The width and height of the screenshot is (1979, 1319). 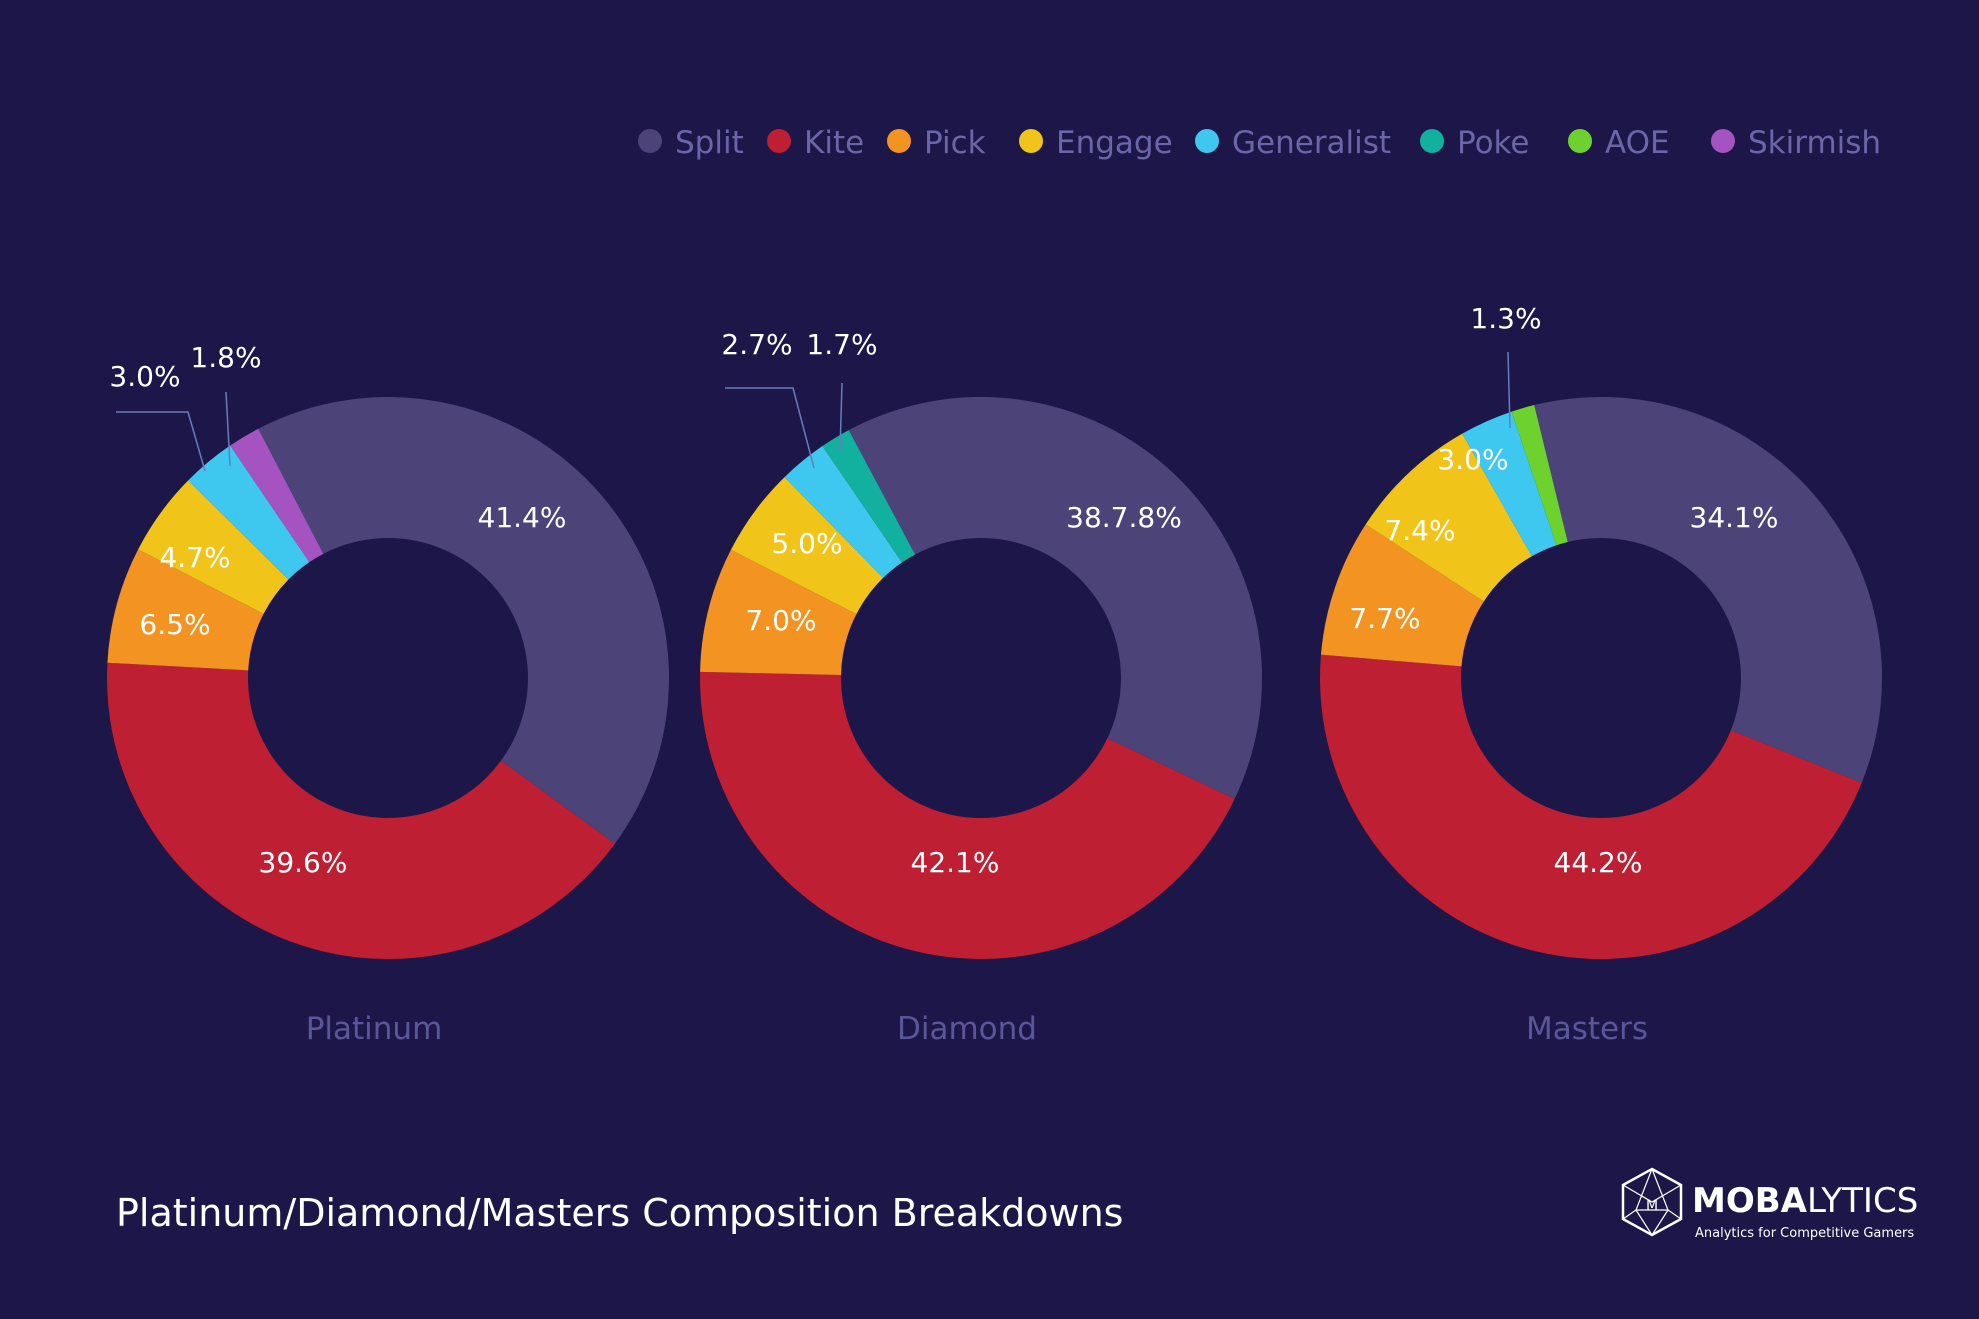 I want to click on legend-label-split: Split, so click(x=709, y=143).